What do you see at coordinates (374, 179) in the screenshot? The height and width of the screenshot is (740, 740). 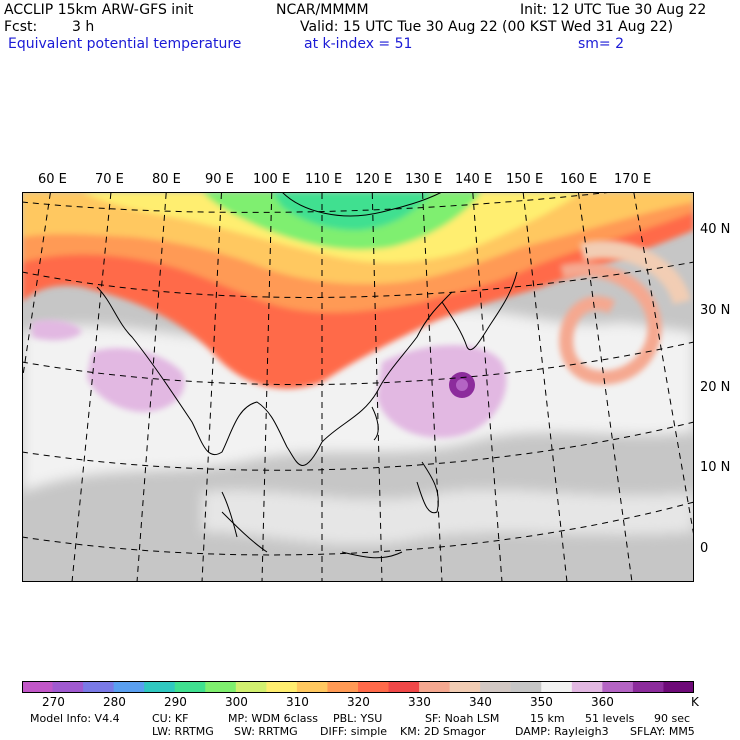 I see `lon-label: 120 E` at bounding box center [374, 179].